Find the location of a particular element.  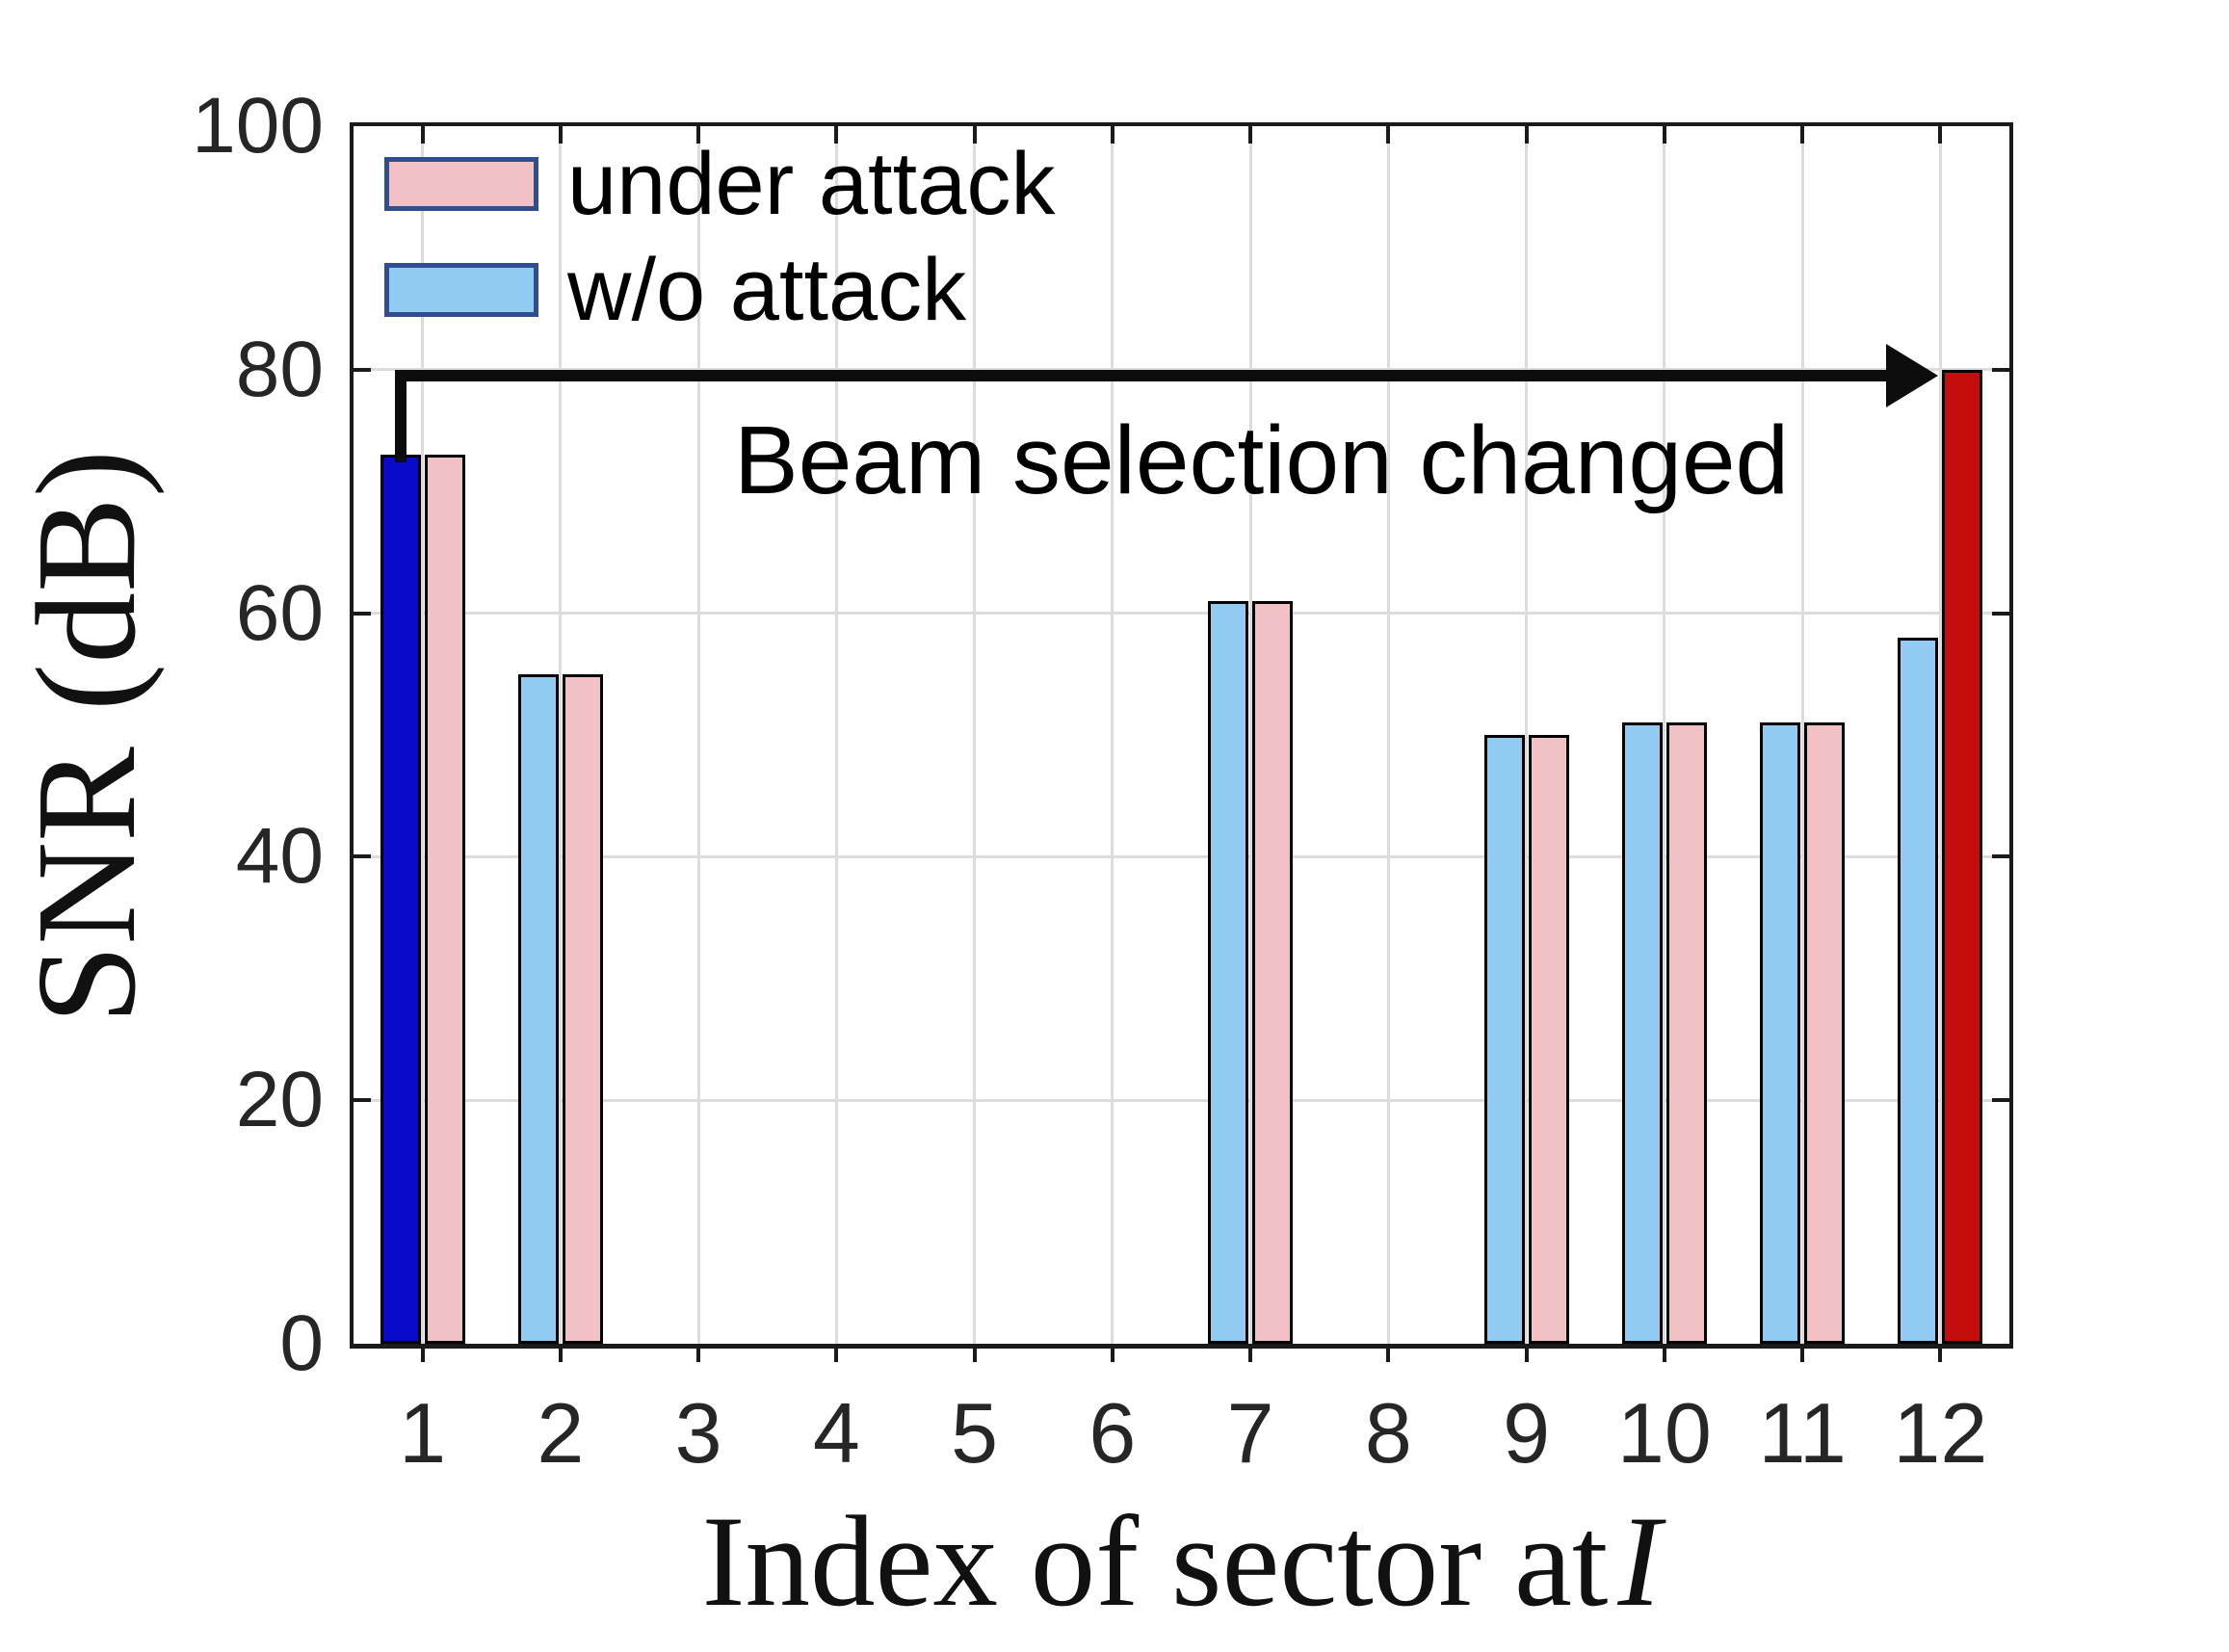

y-tick-label-0: 0 is located at coordinates (302, 1343).